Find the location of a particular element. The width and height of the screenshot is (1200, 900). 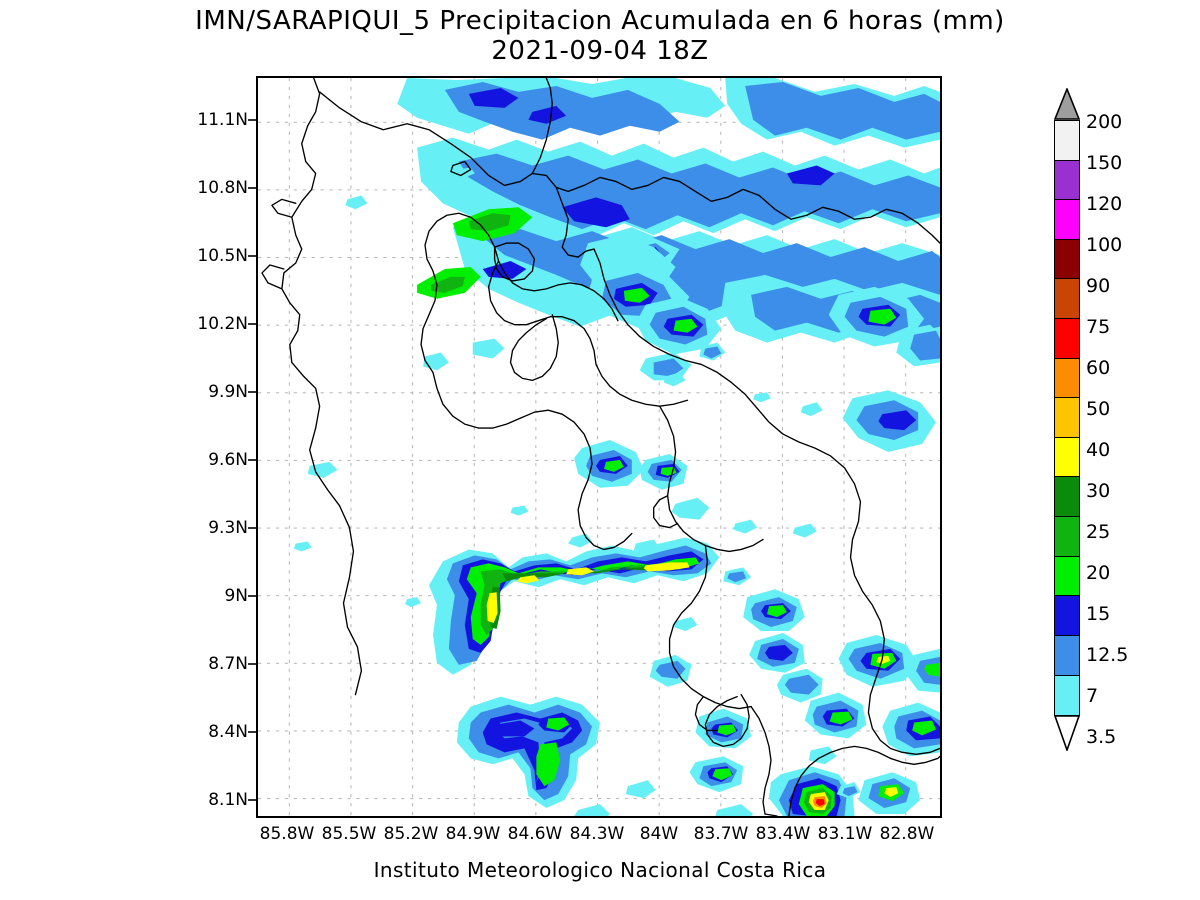

x-tick-6: 84W is located at coordinates (659, 834).